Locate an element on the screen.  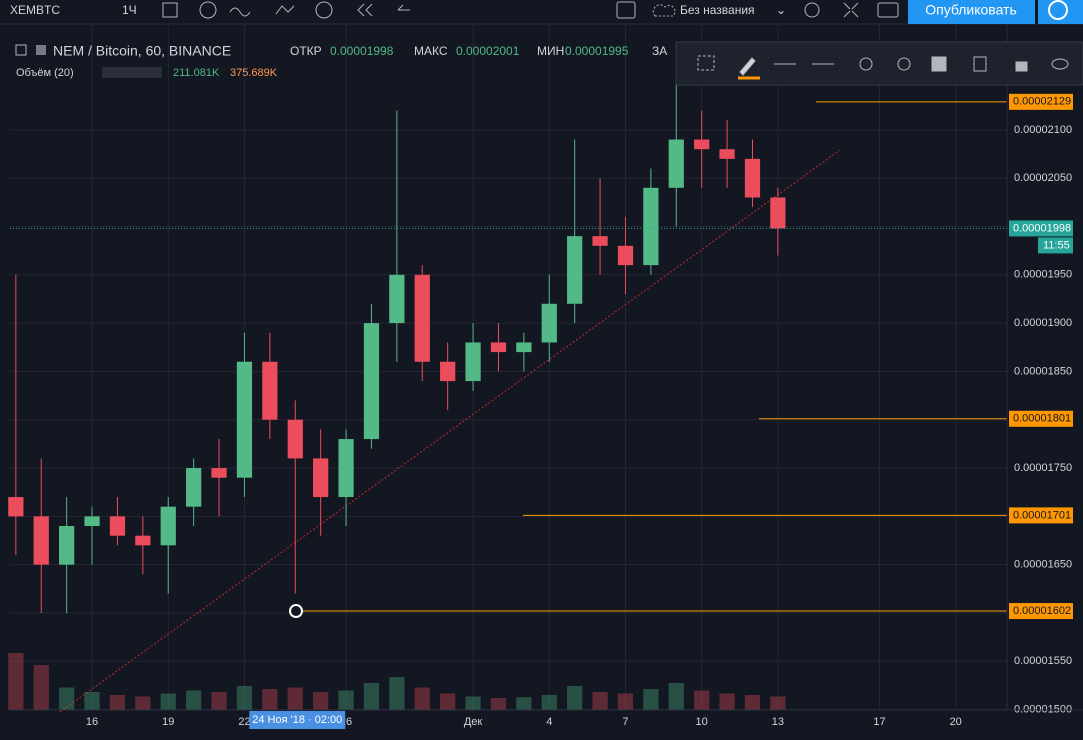
indicator-icon is located at coordinates (208, 10).